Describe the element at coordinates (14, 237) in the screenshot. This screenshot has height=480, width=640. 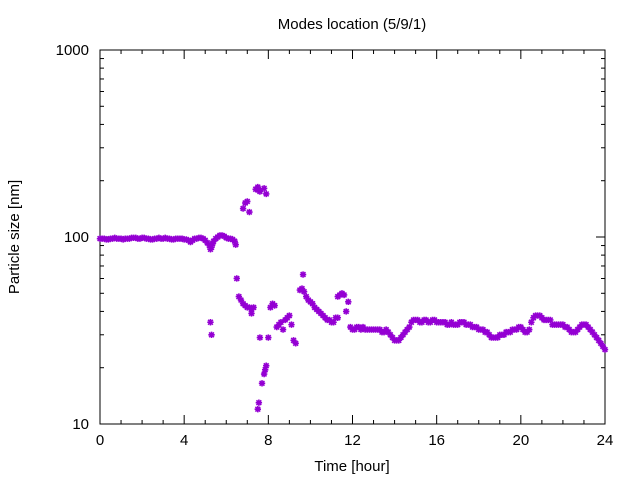
I see `y-axis-label: Particle size [nm]` at that location.